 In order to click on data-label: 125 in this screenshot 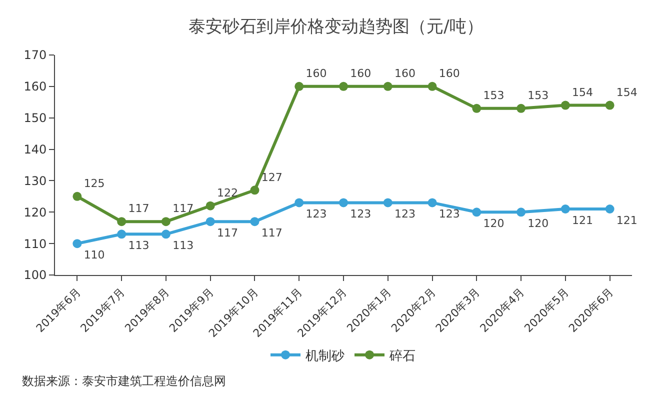, I will do `click(94, 183)`.